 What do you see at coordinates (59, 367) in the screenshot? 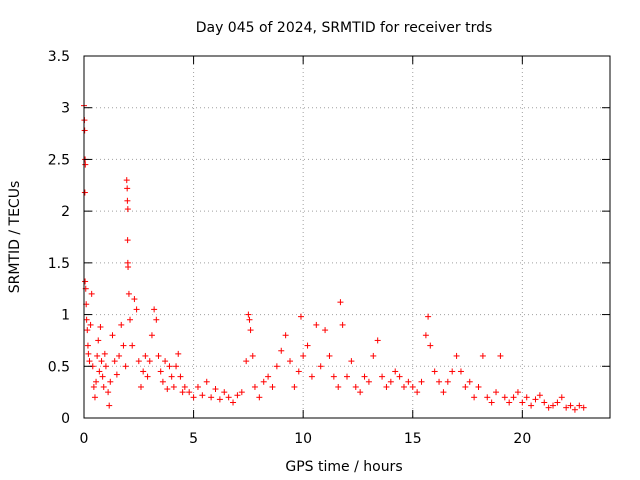
I see `y-tick-label: 0.5` at bounding box center [59, 367].